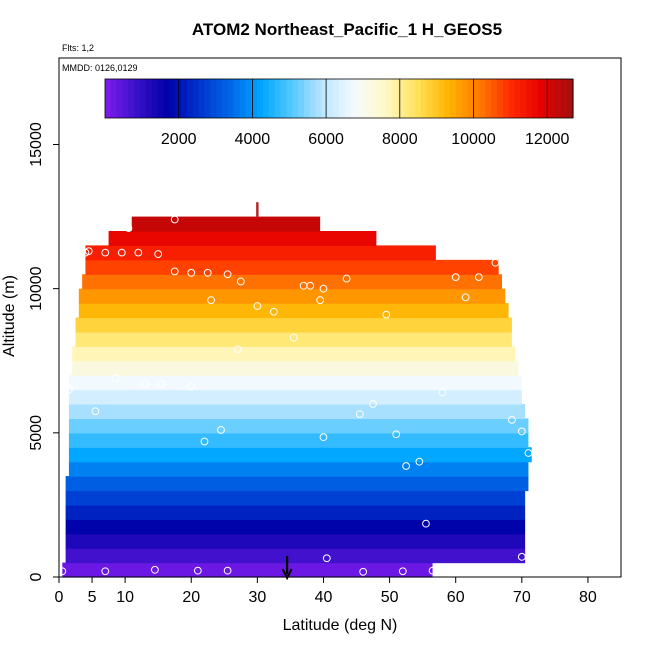 This screenshot has height=650, width=650. What do you see at coordinates (36, 576) in the screenshot?
I see `y-tick-label: 0` at bounding box center [36, 576].